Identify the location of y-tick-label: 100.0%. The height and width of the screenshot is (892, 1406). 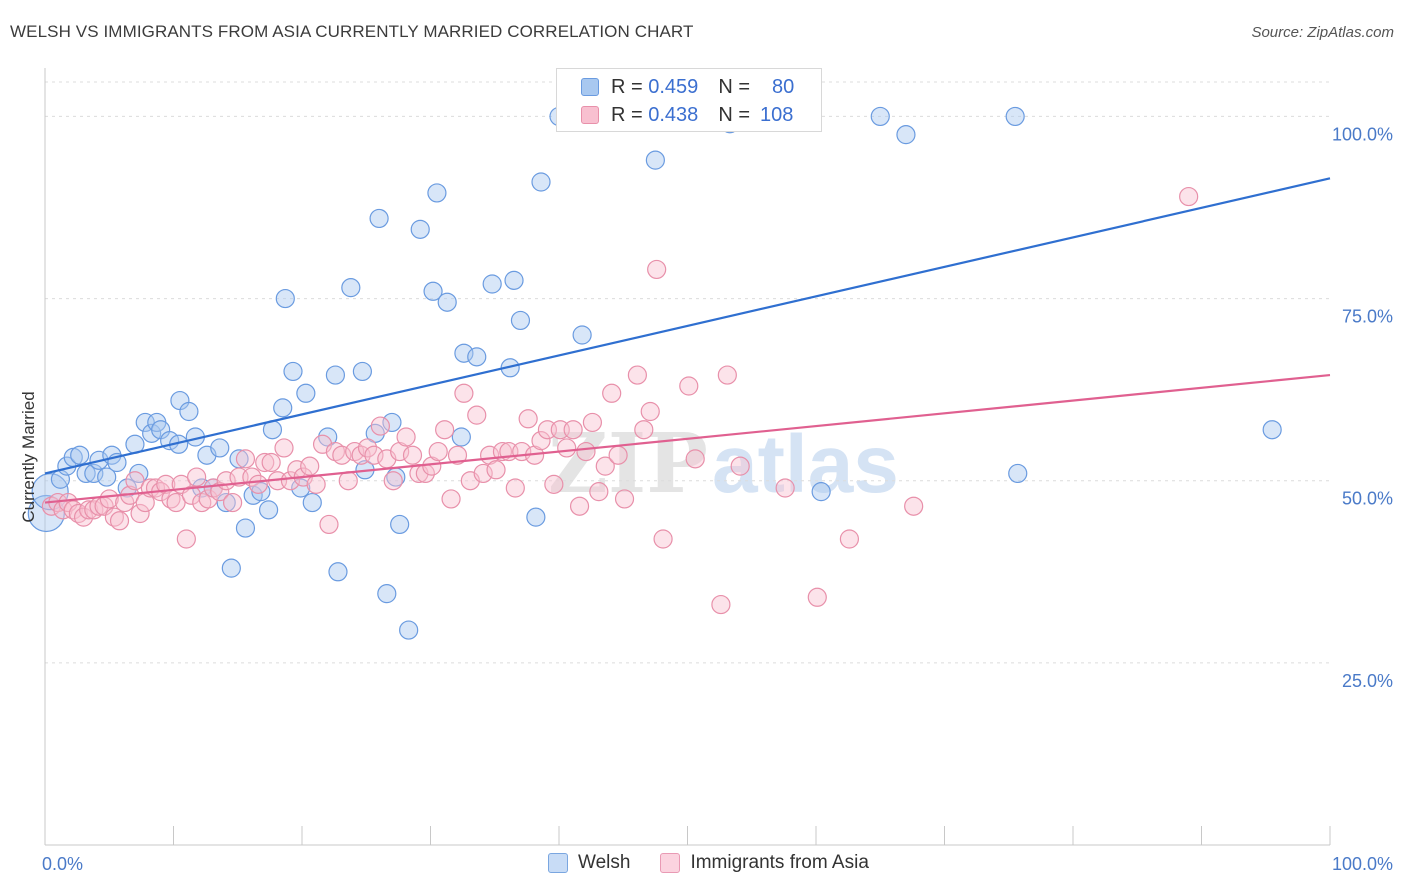
(1362, 134).